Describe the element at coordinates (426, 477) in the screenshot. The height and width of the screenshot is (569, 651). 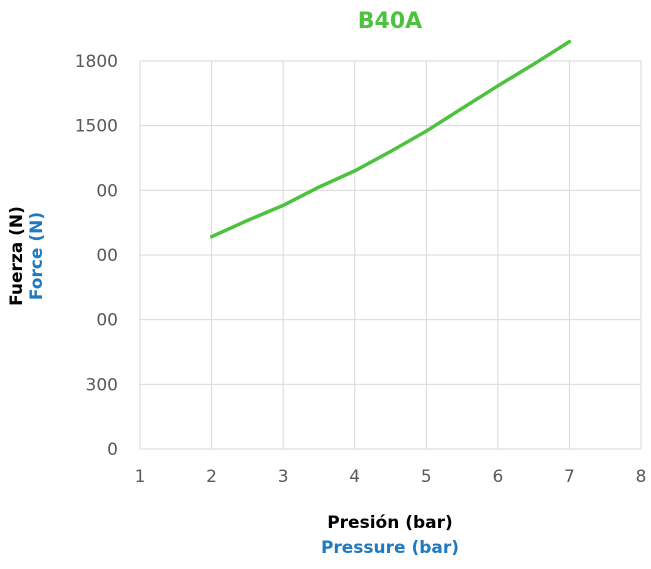
I see `x-tick-label: 5` at that location.